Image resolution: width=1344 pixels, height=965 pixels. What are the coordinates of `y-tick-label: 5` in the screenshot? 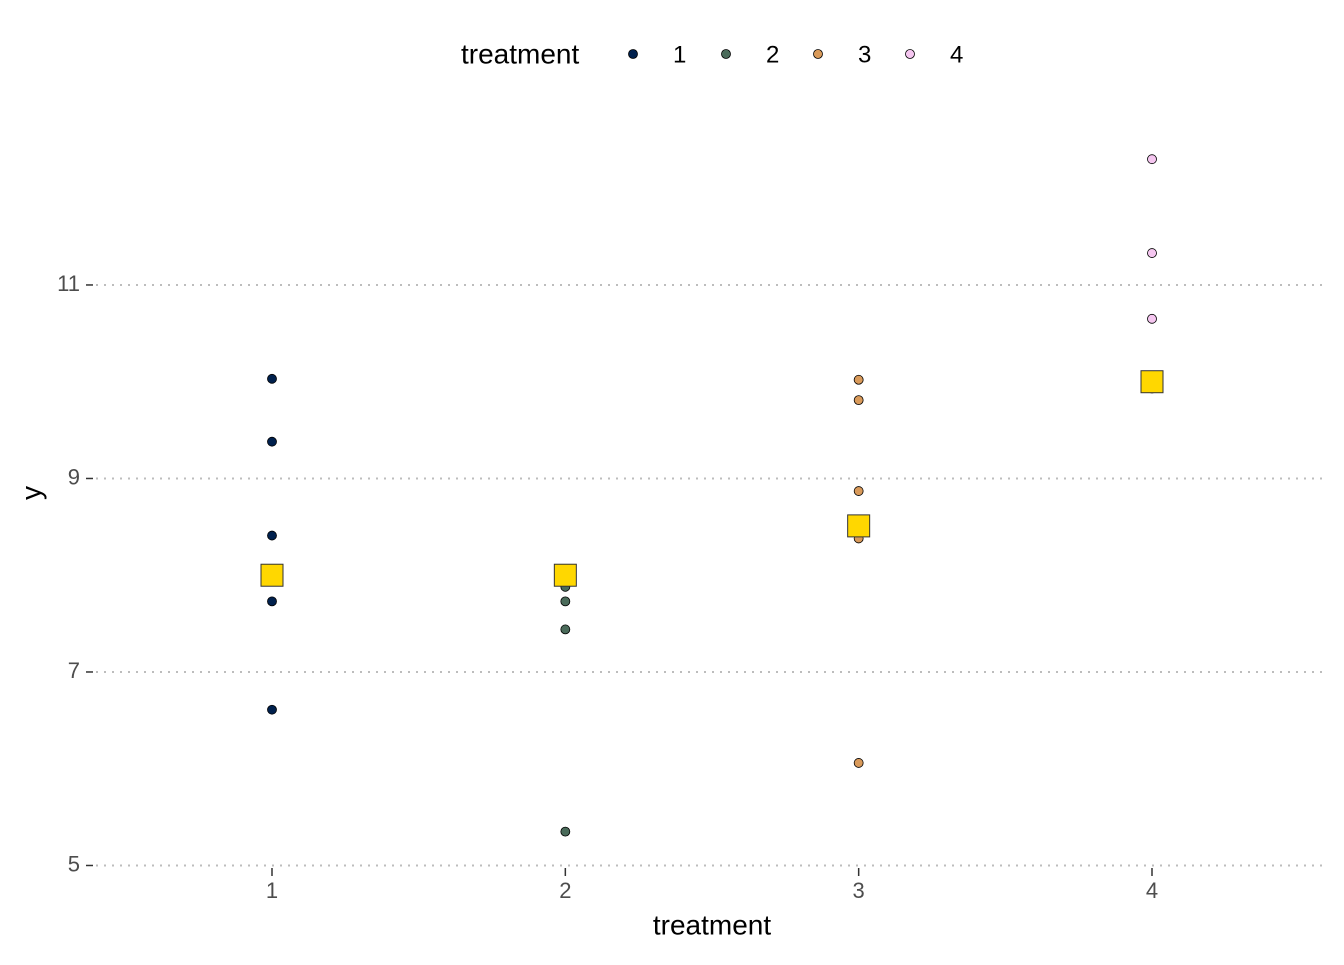 It's located at (74, 863).